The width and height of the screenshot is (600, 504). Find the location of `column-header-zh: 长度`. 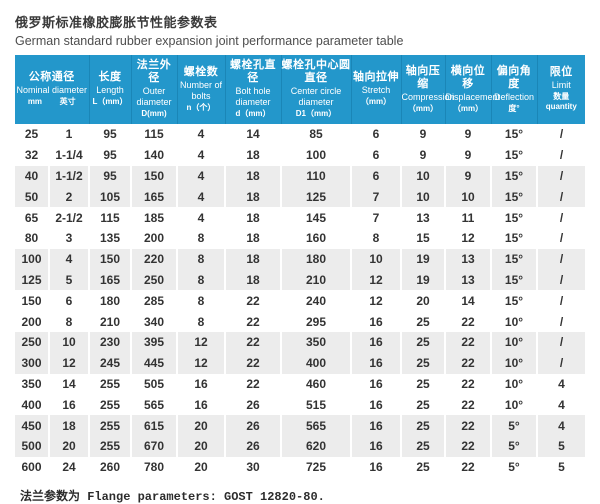

column-header-zh: 长度 is located at coordinates (110, 77).